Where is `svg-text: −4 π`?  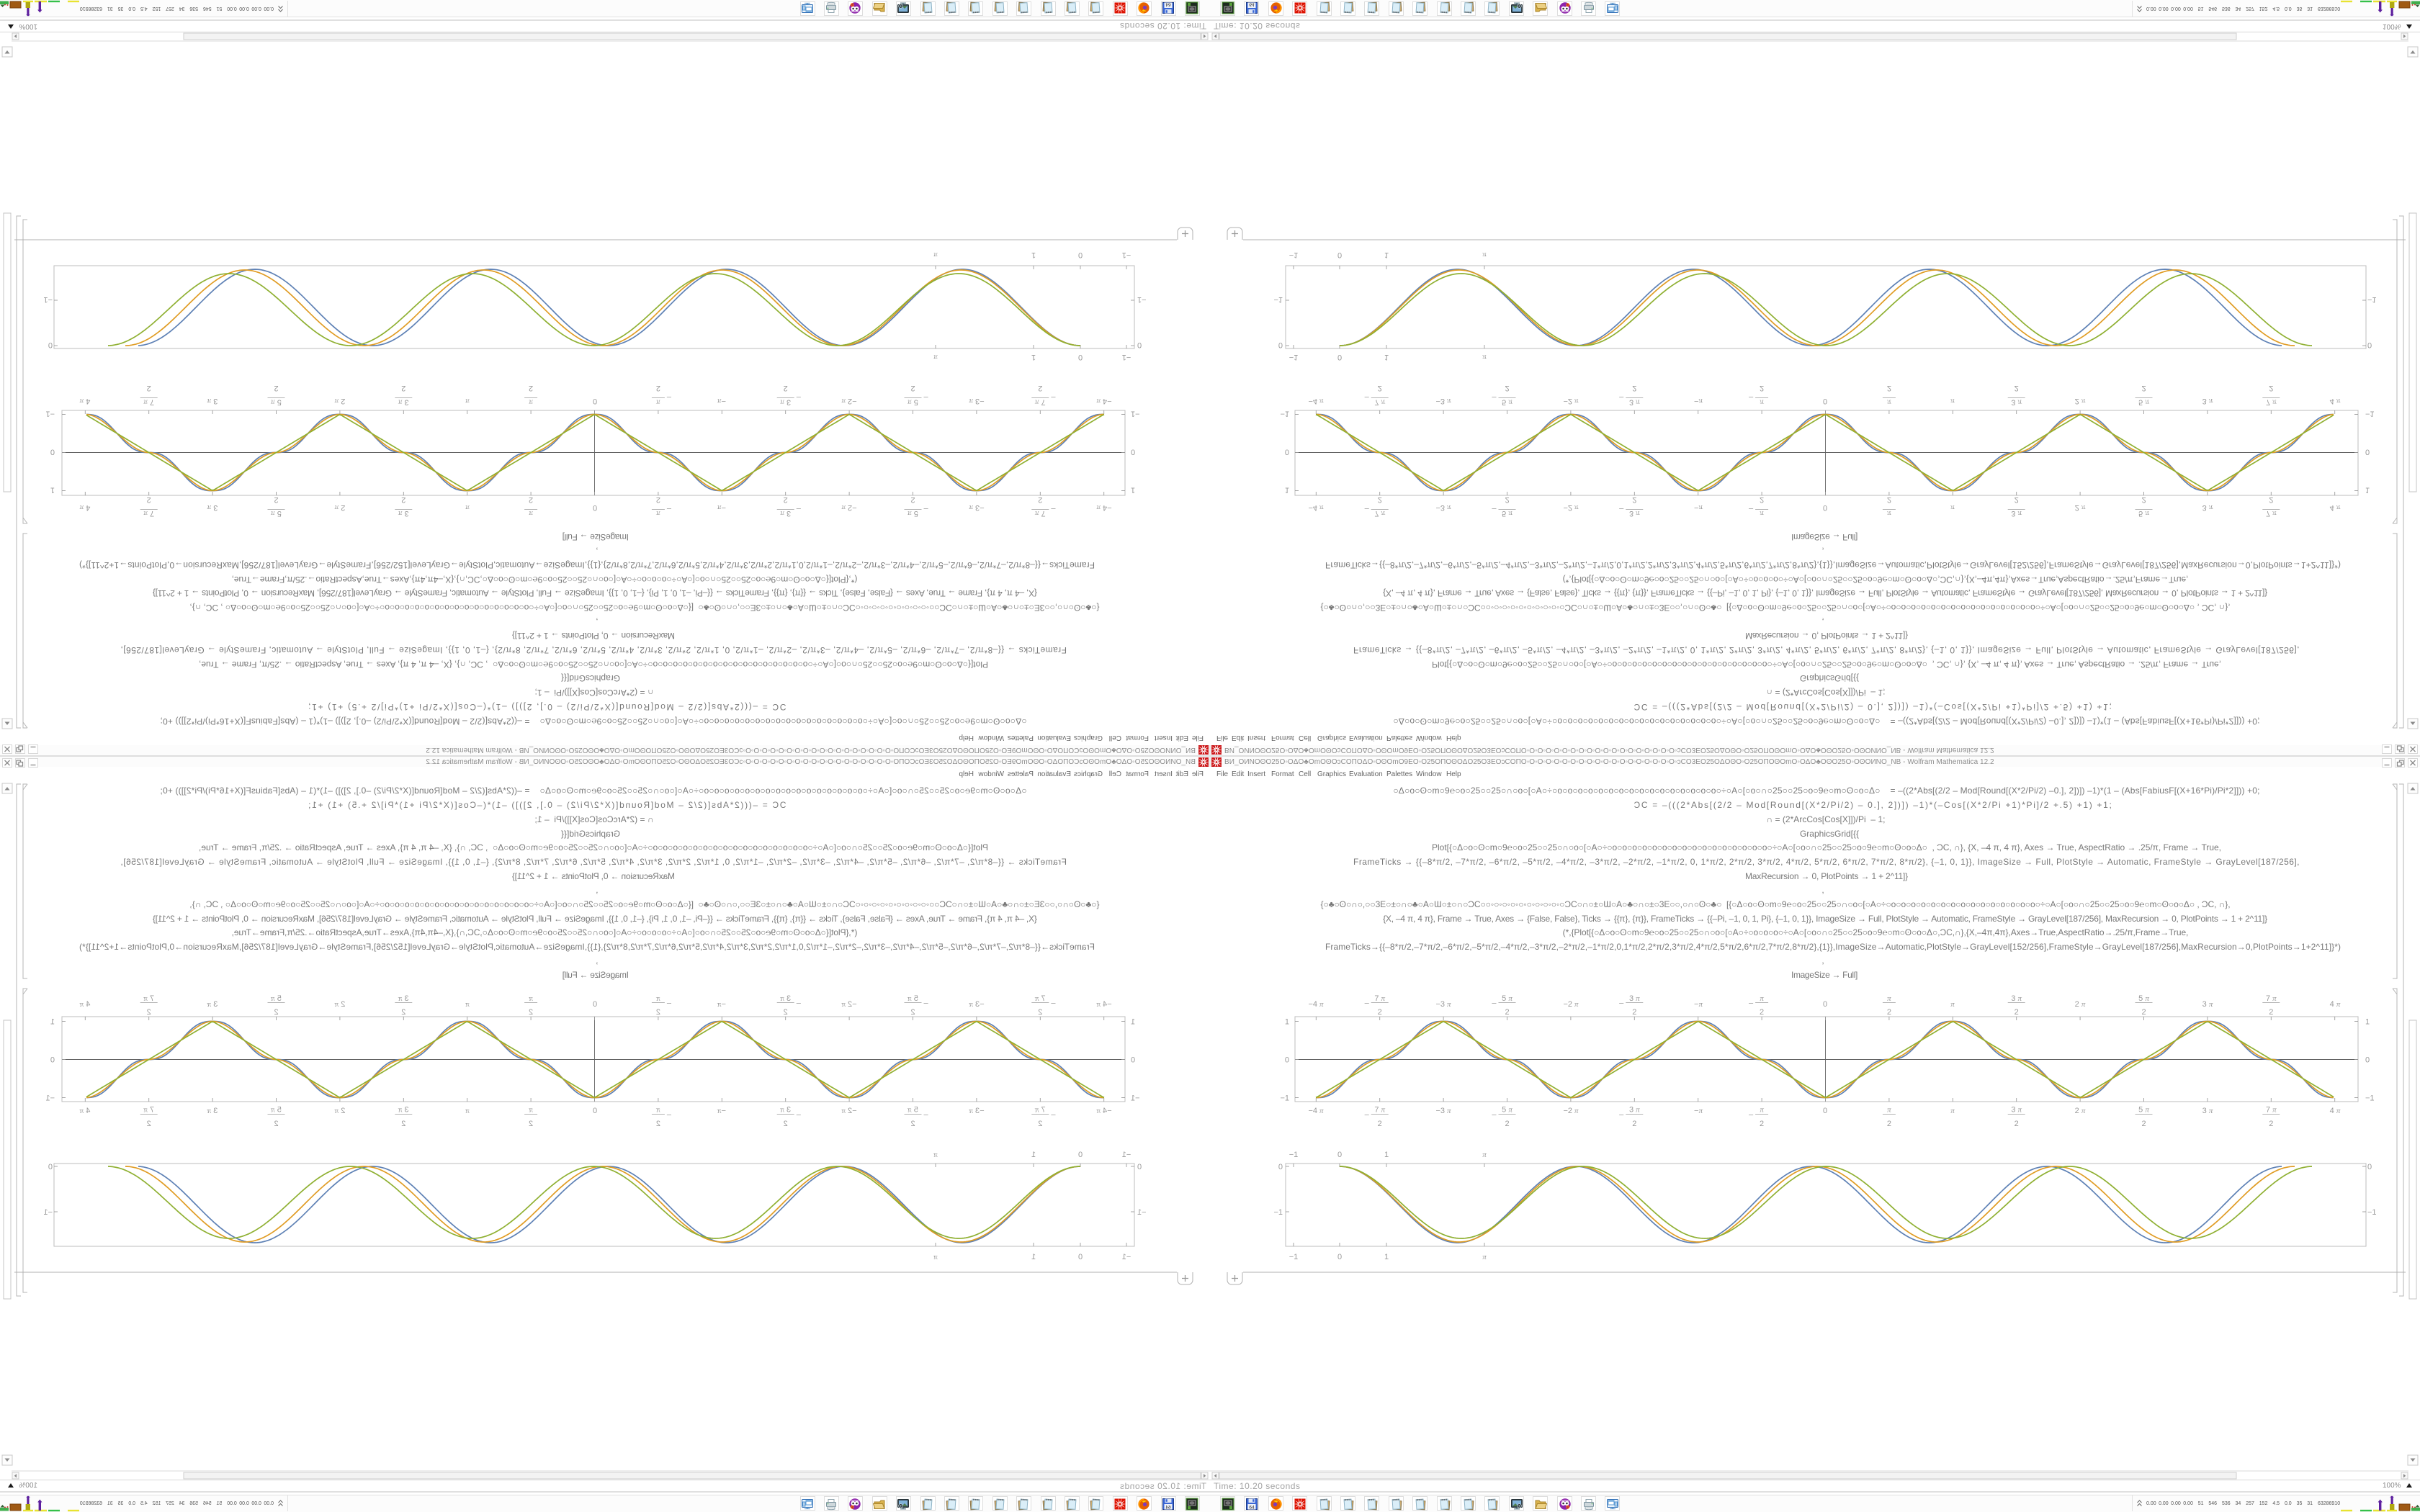 svg-text: −4 π is located at coordinates (1104, 507).